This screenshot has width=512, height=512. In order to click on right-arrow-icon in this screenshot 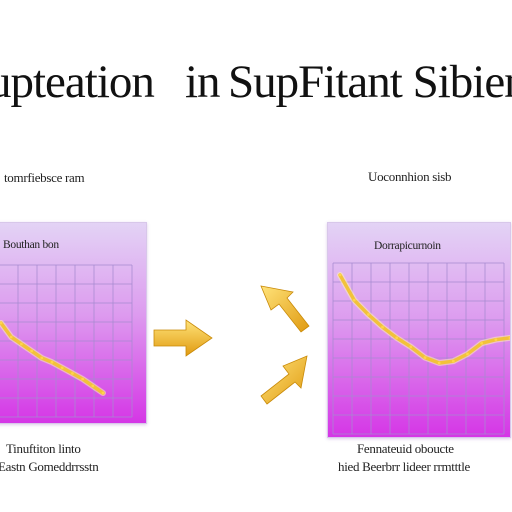, I will do `click(183, 338)`.